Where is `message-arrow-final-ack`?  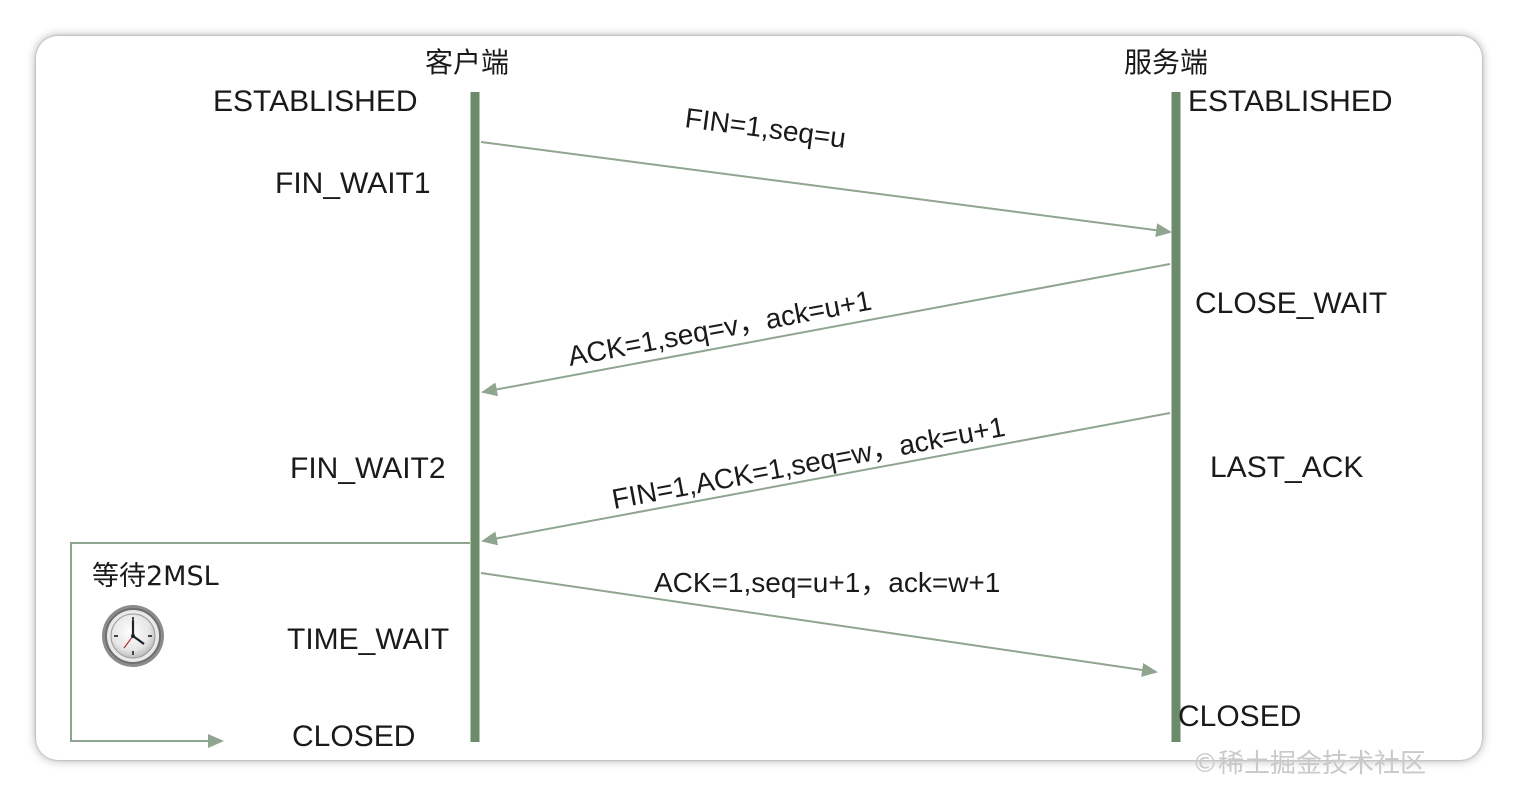
message-arrow-final-ack is located at coordinates (819, 624).